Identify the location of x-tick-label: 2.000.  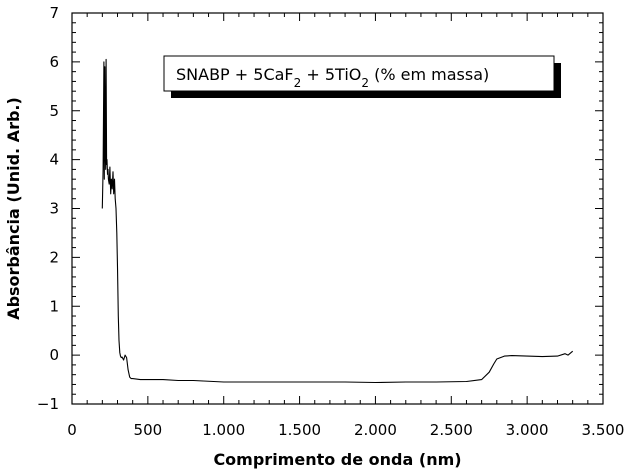
(375, 430).